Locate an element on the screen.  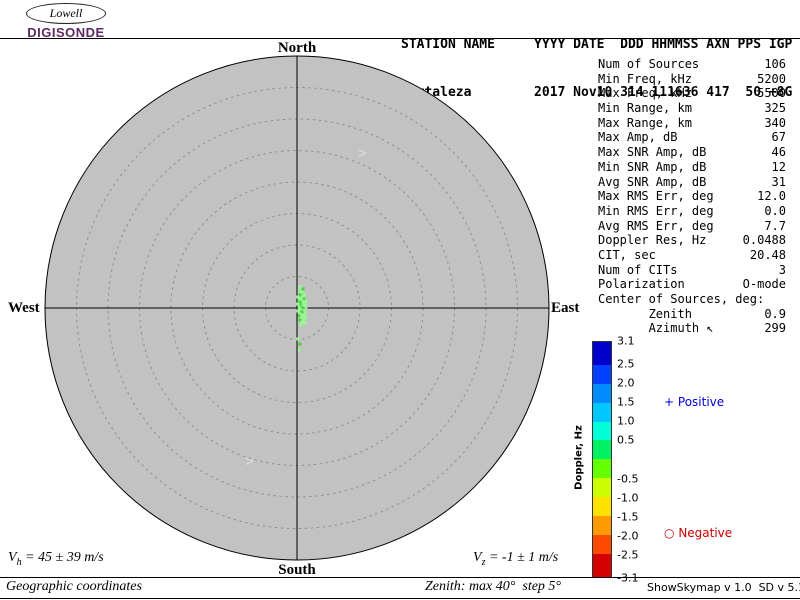
parameter-label: Num of CITs is located at coordinates (638, 269).